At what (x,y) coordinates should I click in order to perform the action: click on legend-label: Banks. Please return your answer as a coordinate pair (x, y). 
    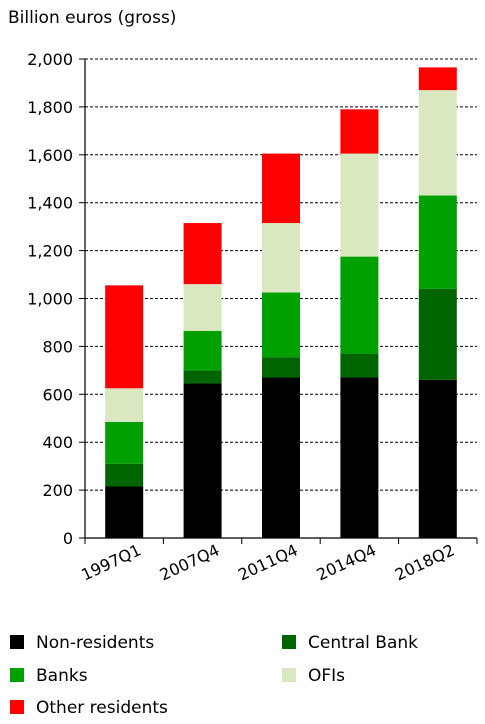
    Looking at the image, I should click on (62, 676).